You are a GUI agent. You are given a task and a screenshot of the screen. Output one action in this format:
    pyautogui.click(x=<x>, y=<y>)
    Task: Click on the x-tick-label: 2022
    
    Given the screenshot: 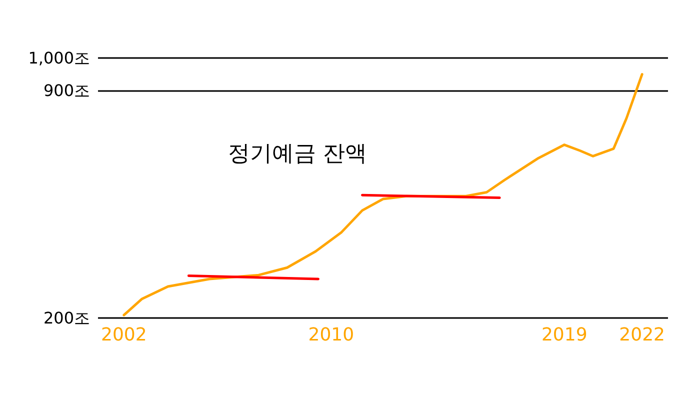 What is the action you would take?
    pyautogui.click(x=642, y=335)
    